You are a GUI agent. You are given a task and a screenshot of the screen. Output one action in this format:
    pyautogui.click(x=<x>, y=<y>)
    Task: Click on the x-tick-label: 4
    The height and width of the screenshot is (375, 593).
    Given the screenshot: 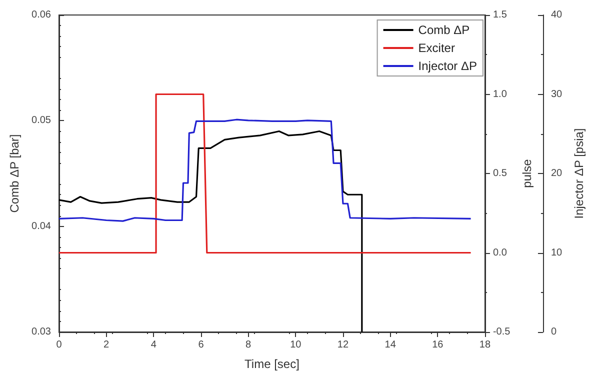 What is the action you would take?
    pyautogui.click(x=153, y=345)
    